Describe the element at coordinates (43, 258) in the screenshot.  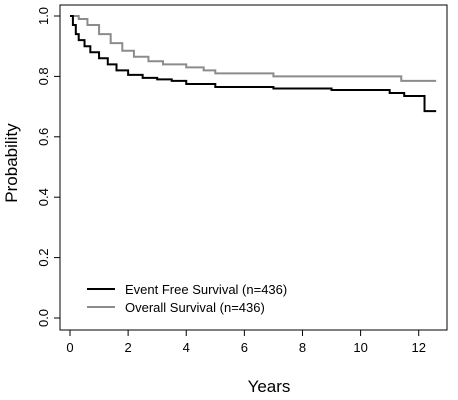
I see `y-tick-label: 0.2` at that location.